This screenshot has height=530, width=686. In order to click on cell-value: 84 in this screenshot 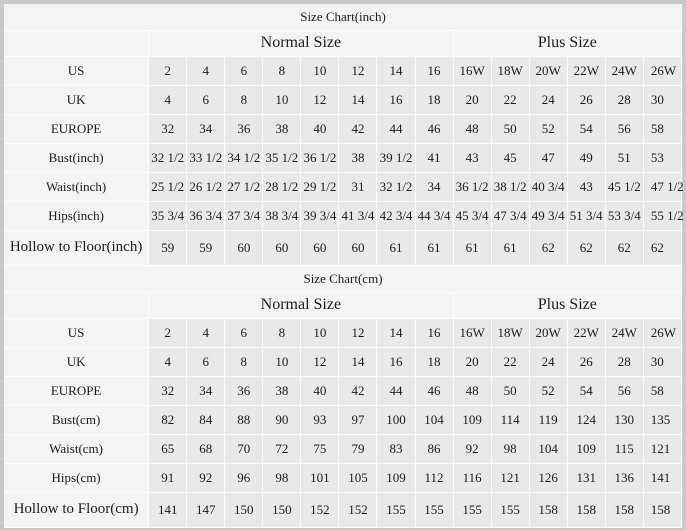, I will do `click(206, 420)`.